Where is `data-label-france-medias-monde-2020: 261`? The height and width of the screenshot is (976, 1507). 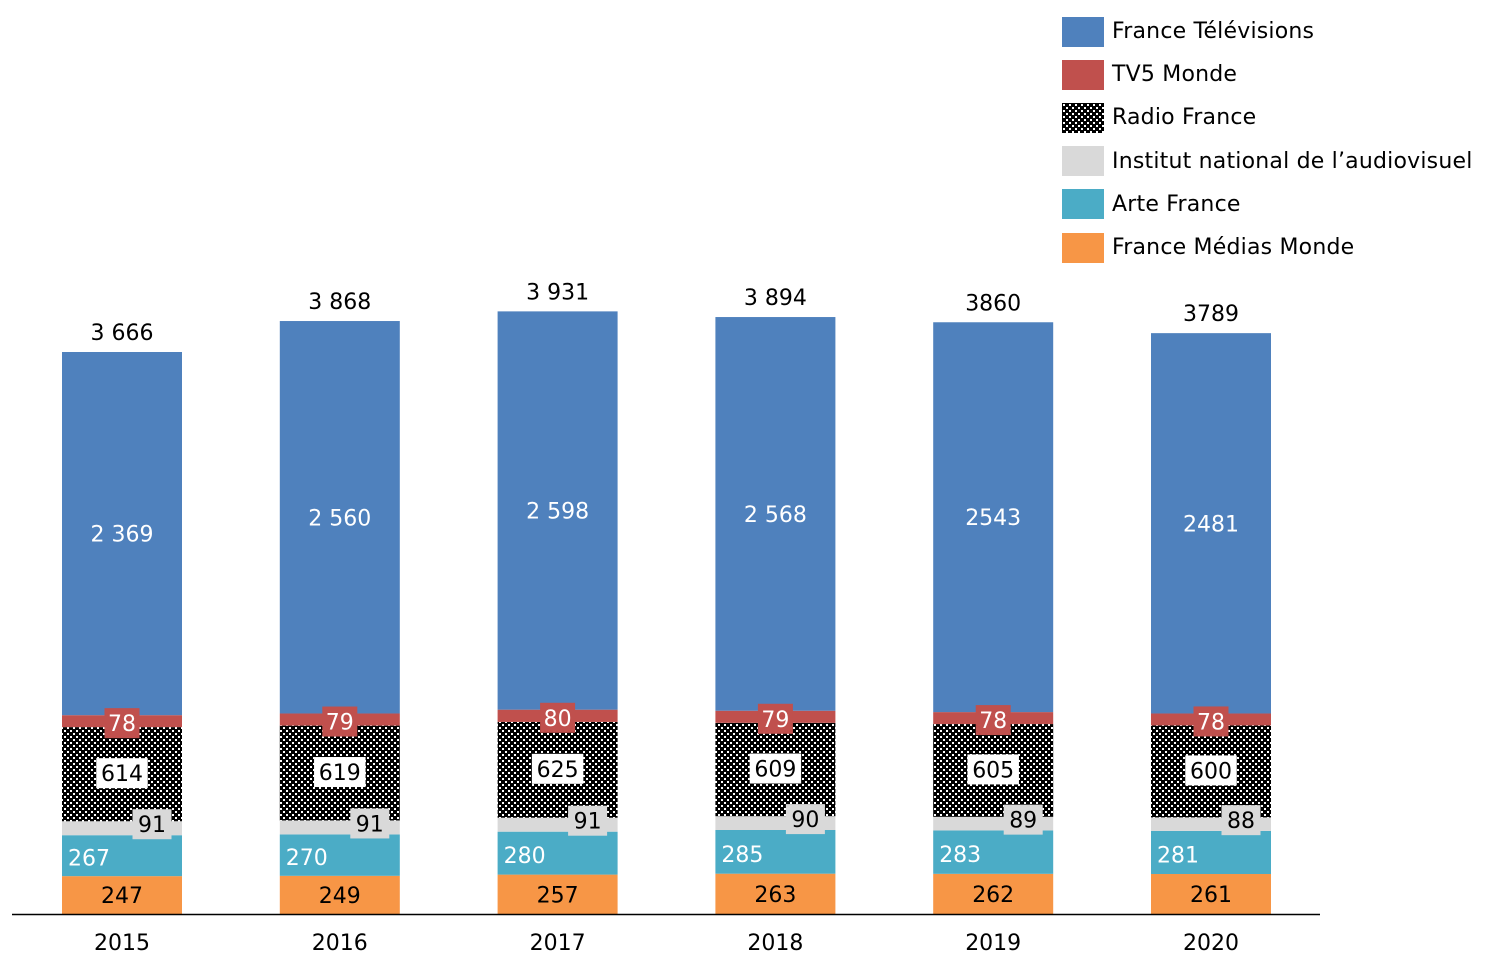
data-label-france-medias-monde-2020: 261 is located at coordinates (1211, 895).